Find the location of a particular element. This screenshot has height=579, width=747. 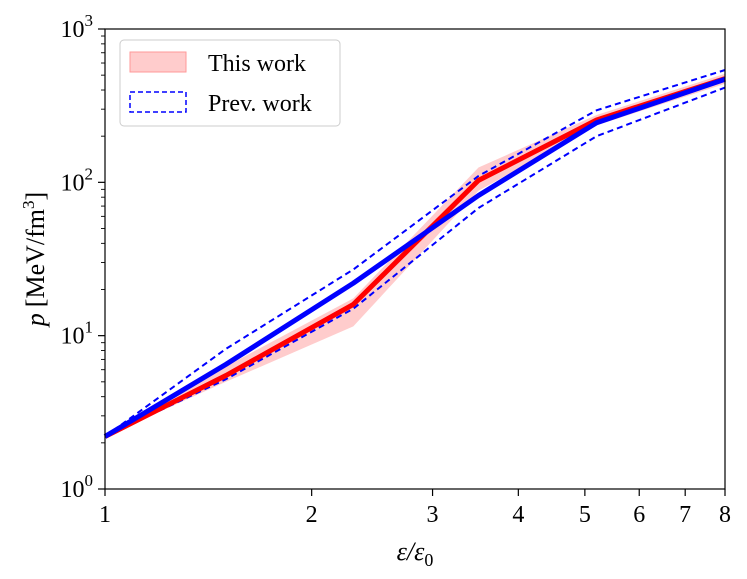

y-axis-ticks: 10⁰ 10¹ 10² 10³ is located at coordinates (83, 257).